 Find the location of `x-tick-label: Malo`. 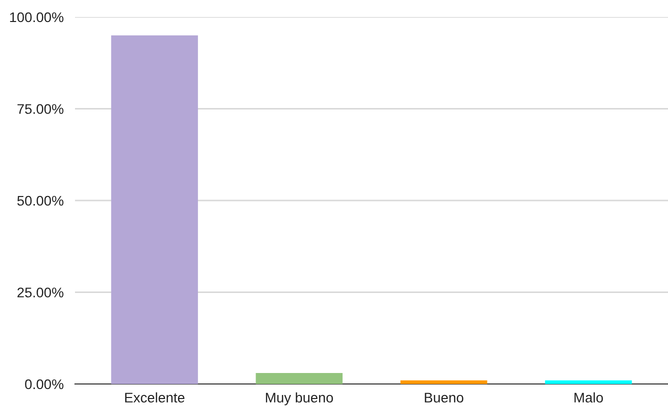

x-tick-label: Malo is located at coordinates (588, 397).